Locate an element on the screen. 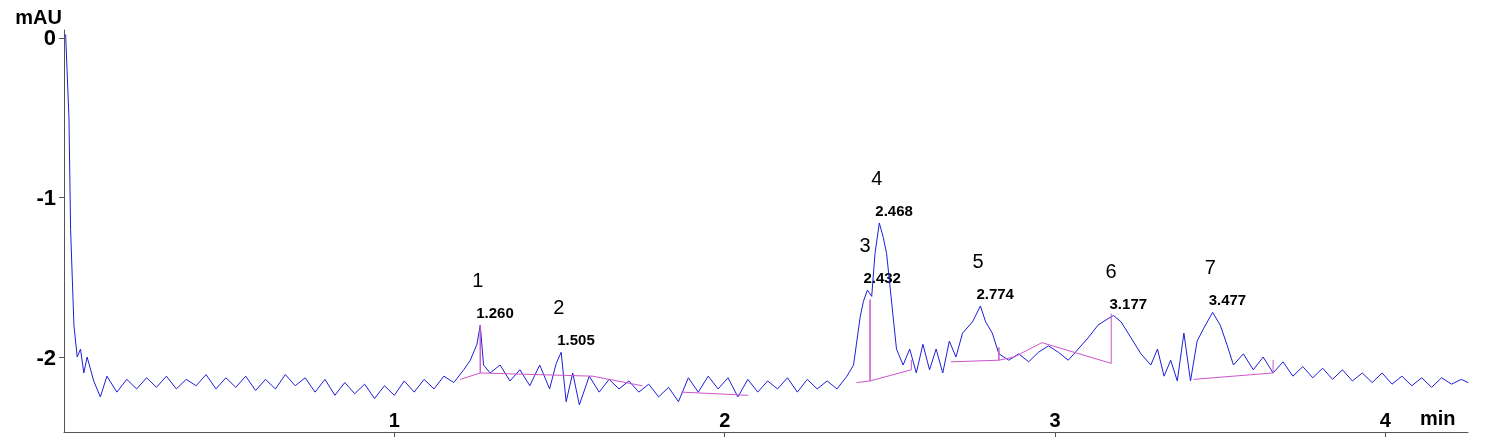  y-tick-label: -2 is located at coordinates (46, 357).